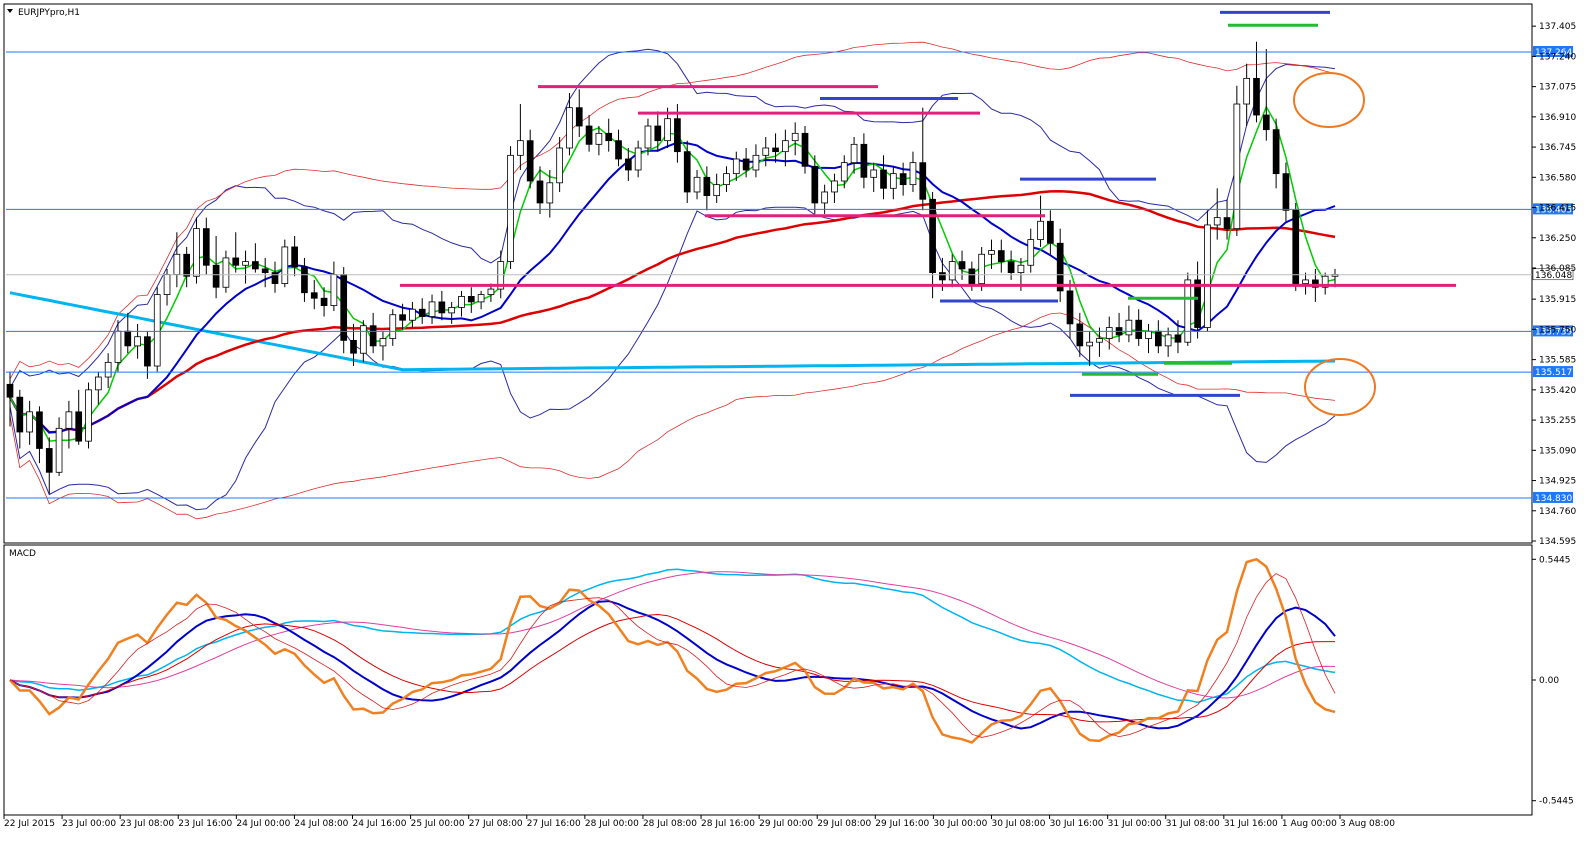 Image resolution: width=1592 pixels, height=843 pixels. What do you see at coordinates (1557, 57) in the screenshot?
I see `price-tick-label: 137.240` at bounding box center [1557, 57].